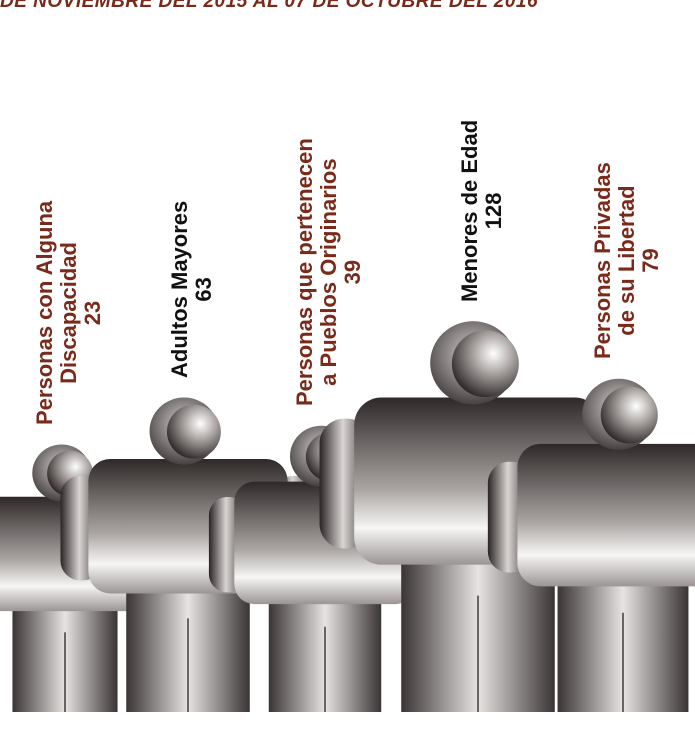 This screenshot has width=695, height=739. Describe the element at coordinates (304, 272) in the screenshot. I see `category-name-line: Personas que pertenecen` at that location.